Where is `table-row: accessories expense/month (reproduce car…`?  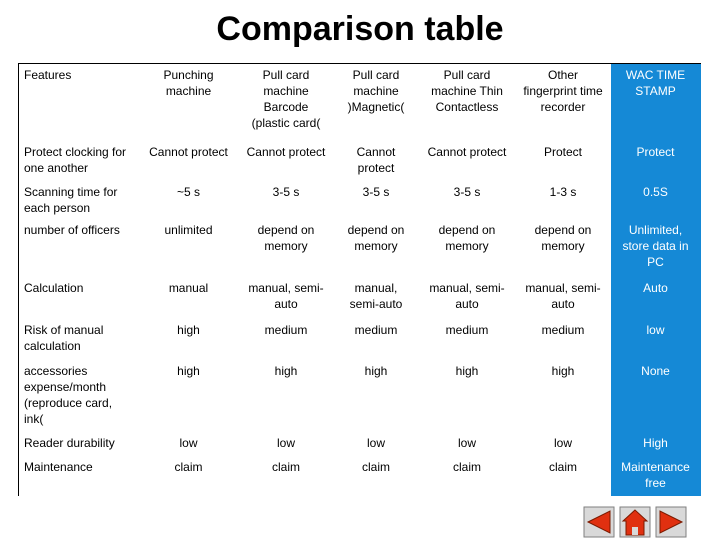
table-row: accessories expense/month (reproduce car… is located at coordinates (360, 395).